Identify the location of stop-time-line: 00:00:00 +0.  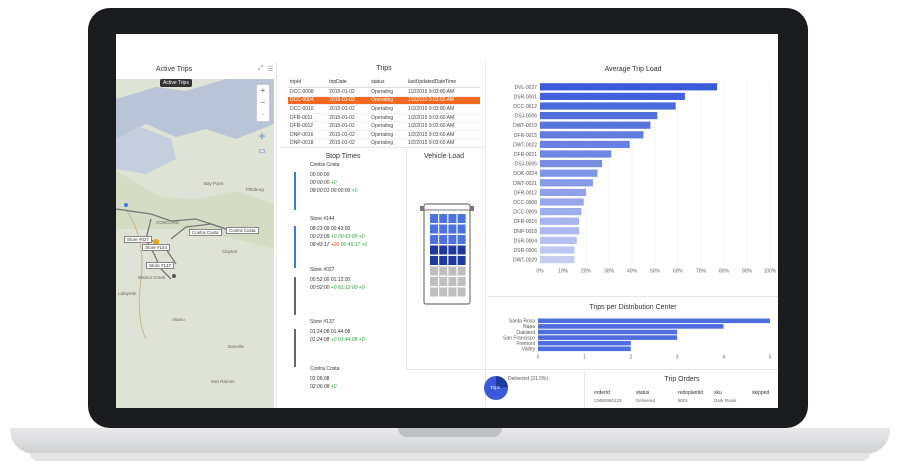
(323, 183).